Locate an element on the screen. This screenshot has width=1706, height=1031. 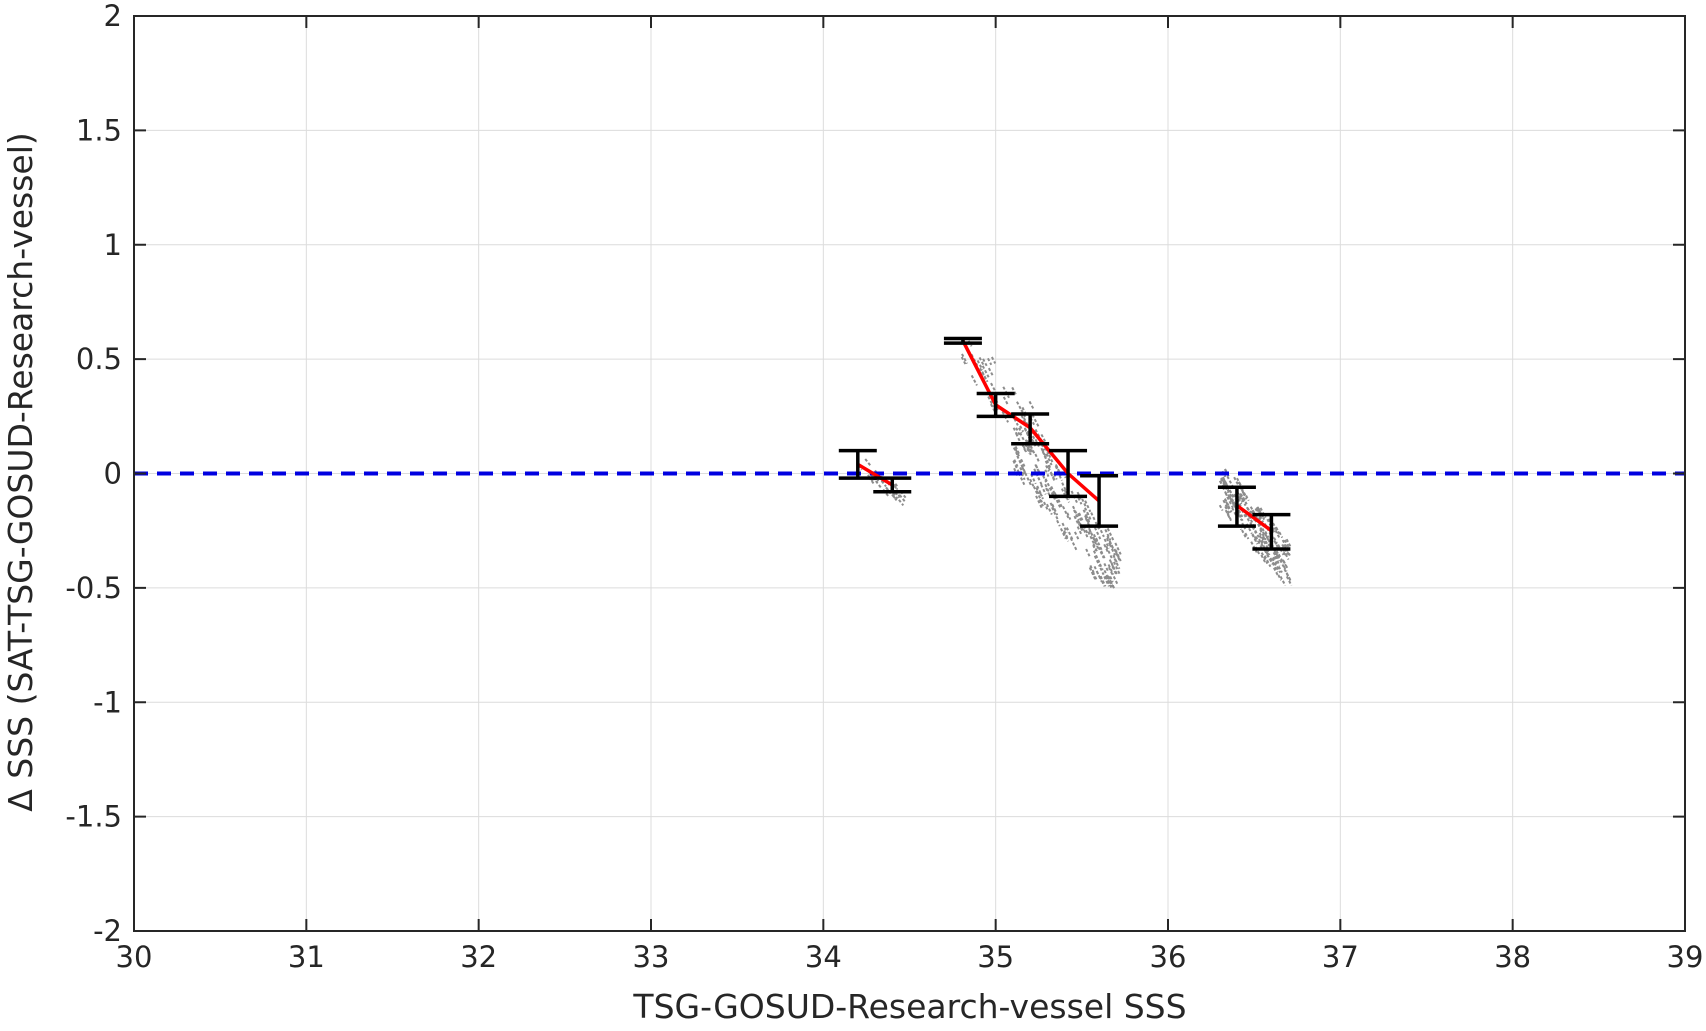
x-tick-label: 30 is located at coordinates (134, 957).